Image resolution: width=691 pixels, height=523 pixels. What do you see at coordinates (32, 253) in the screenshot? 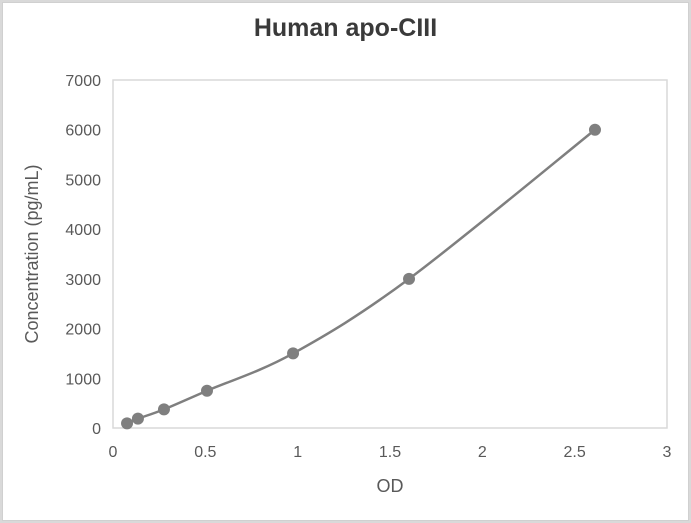
I see `y-axis-label: Concentration (pg/mL)` at bounding box center [32, 253].